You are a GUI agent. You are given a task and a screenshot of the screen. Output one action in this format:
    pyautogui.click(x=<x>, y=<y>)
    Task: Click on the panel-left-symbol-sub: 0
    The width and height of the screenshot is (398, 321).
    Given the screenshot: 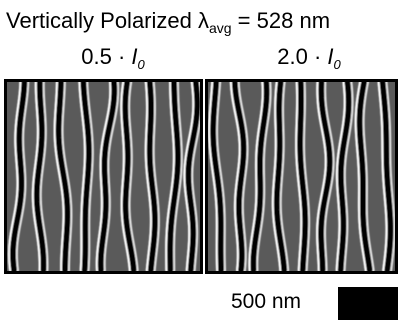 What is the action you would take?
    pyautogui.click(x=141, y=64)
    